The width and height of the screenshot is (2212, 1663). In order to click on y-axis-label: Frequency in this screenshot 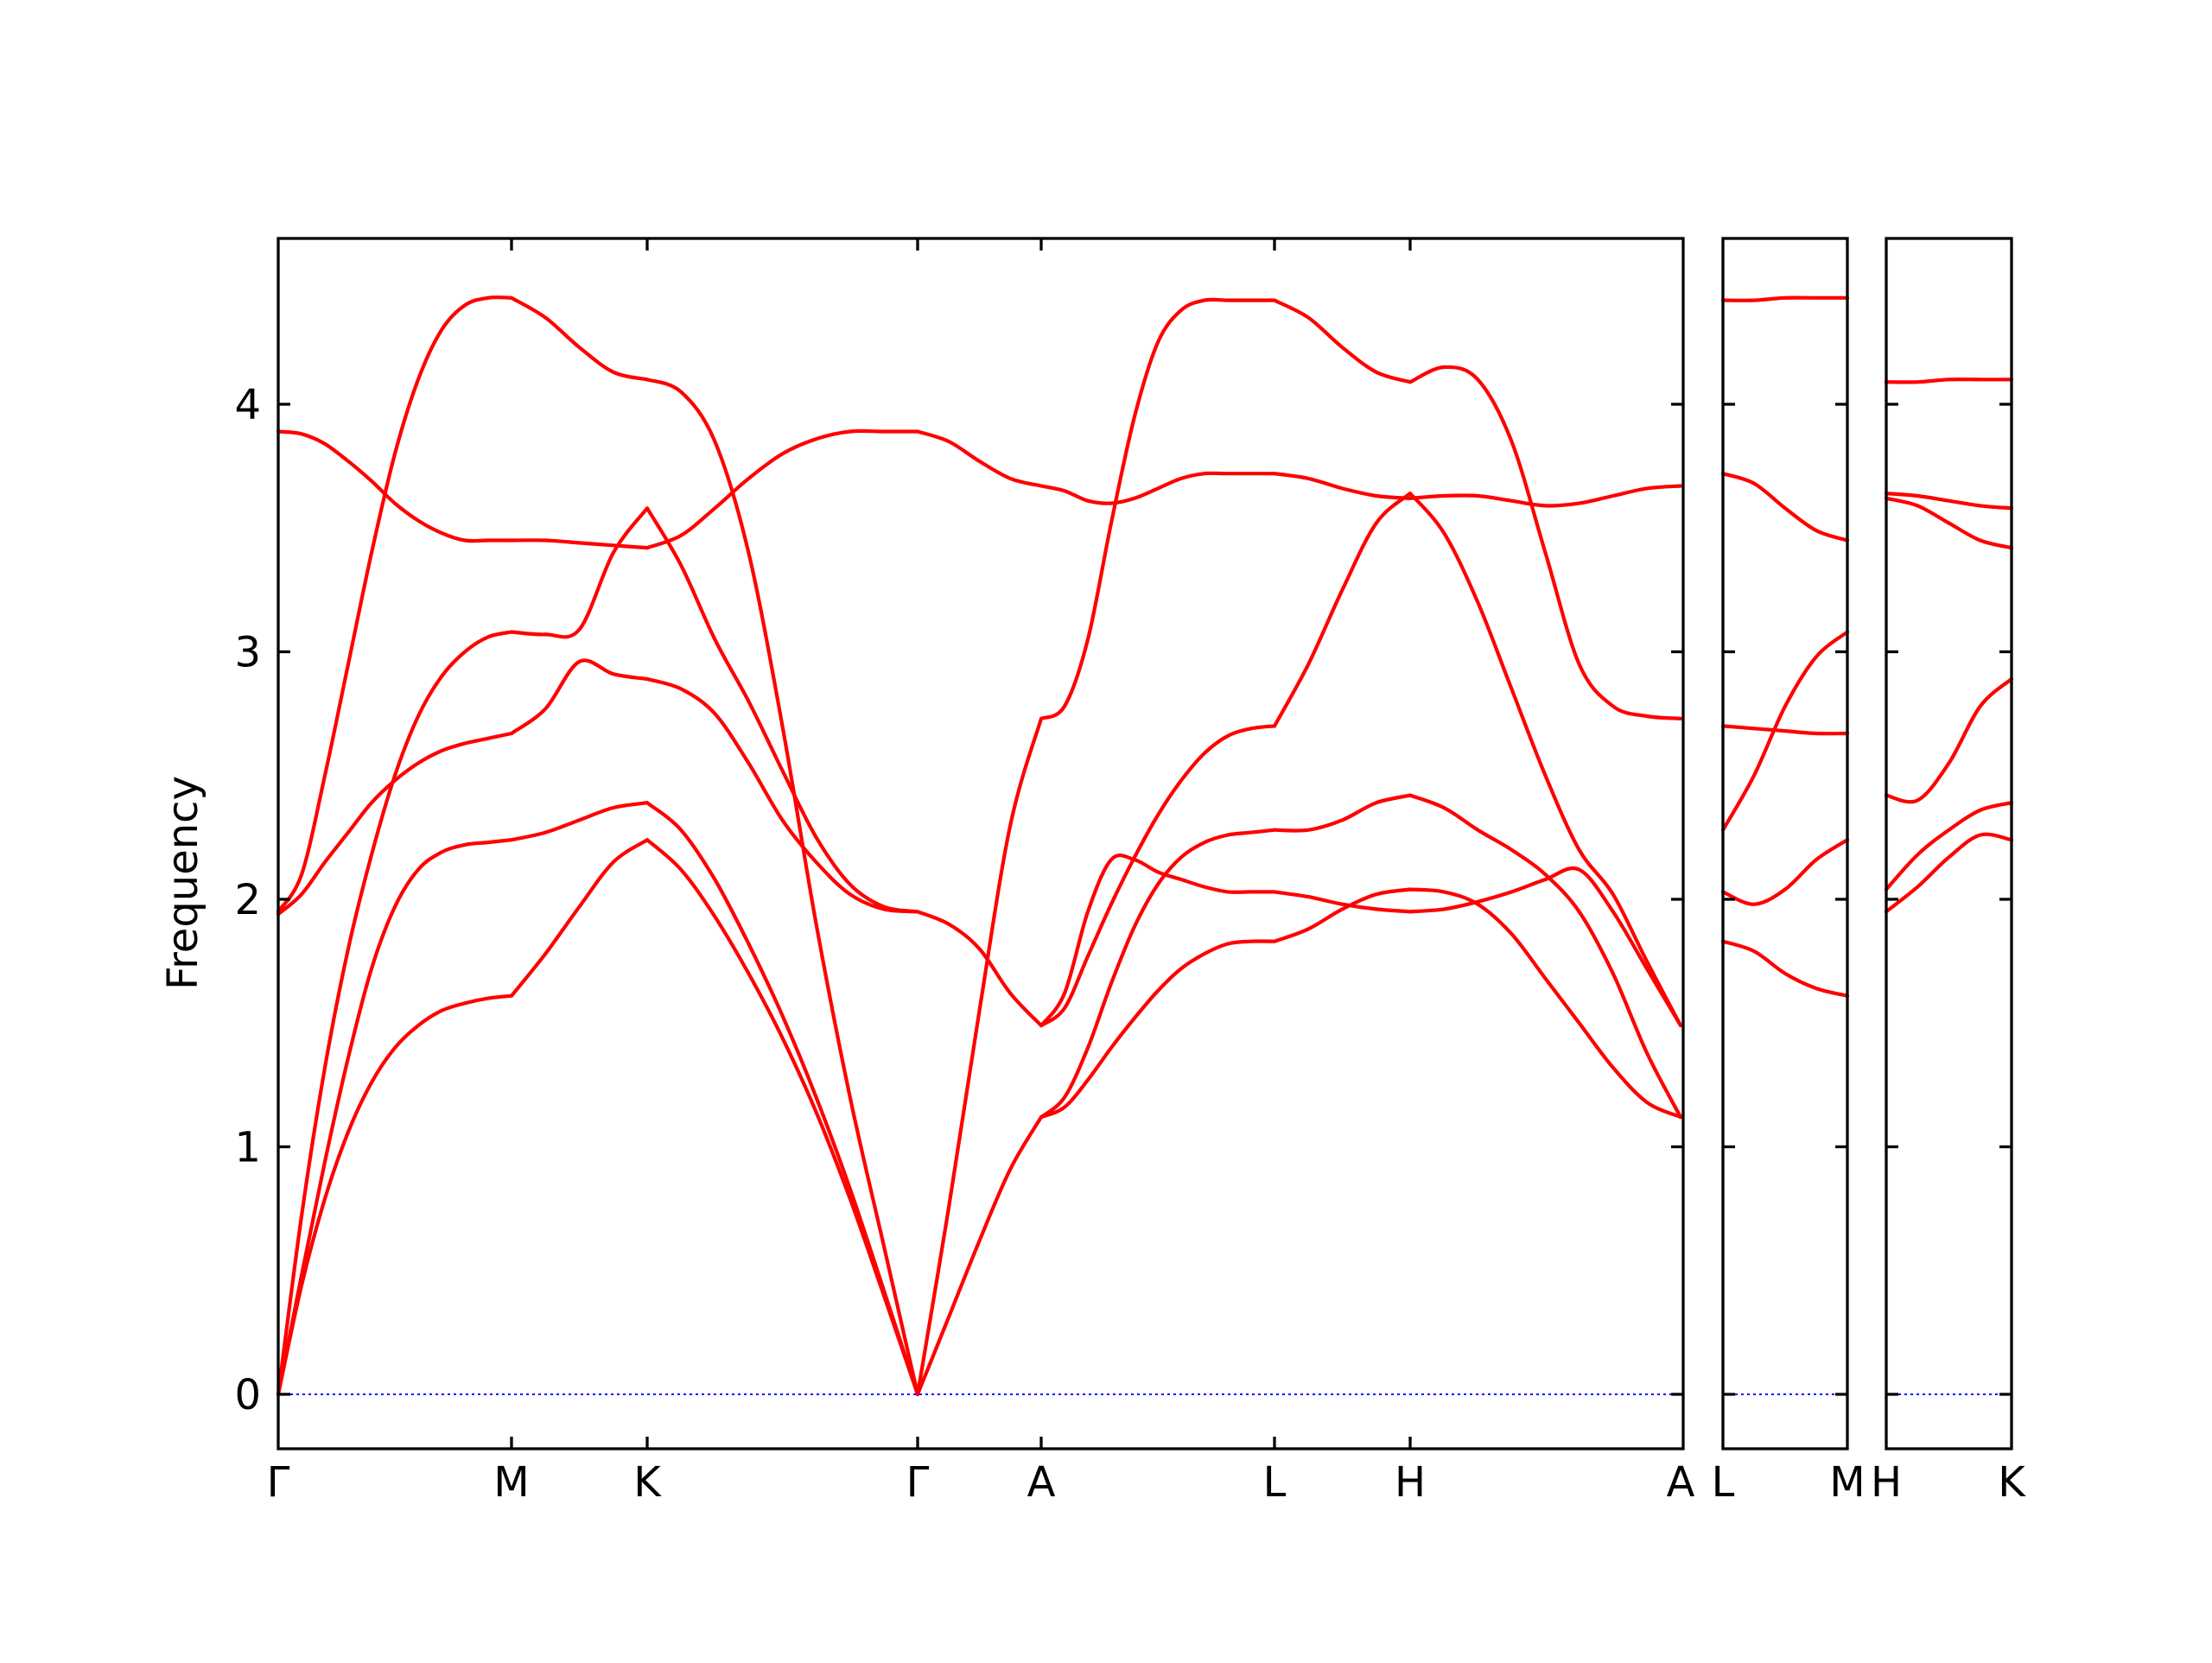, I will do `click(183, 883)`.